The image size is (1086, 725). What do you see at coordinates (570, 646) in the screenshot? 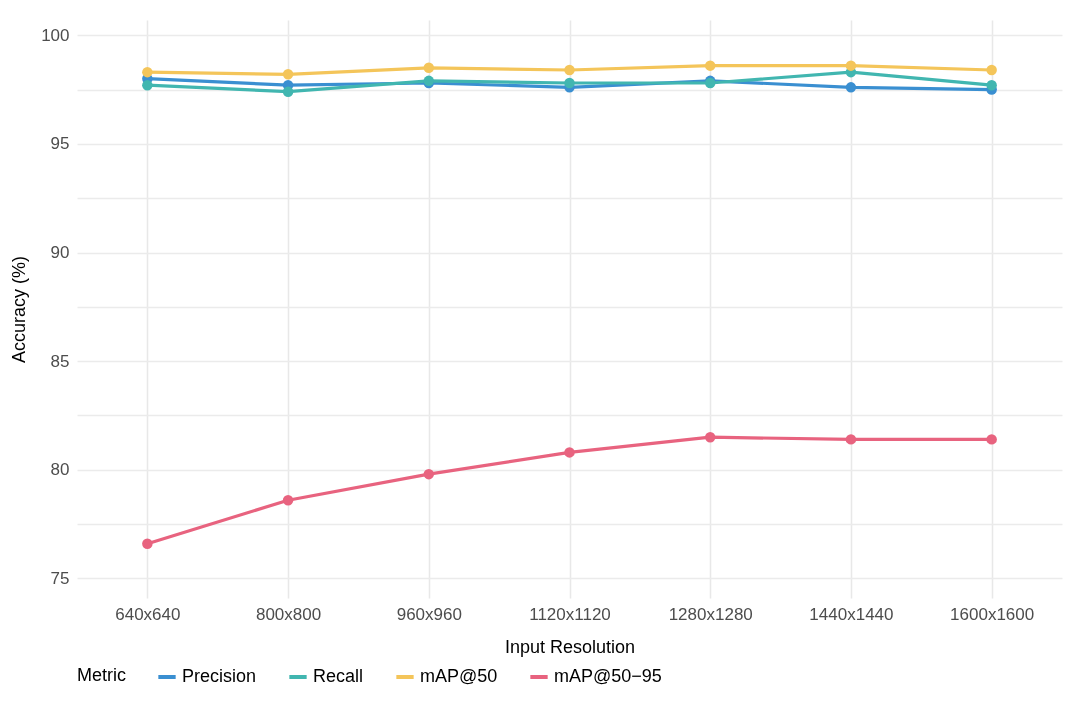
I see `x-axis-title: Input Resolution` at bounding box center [570, 646].